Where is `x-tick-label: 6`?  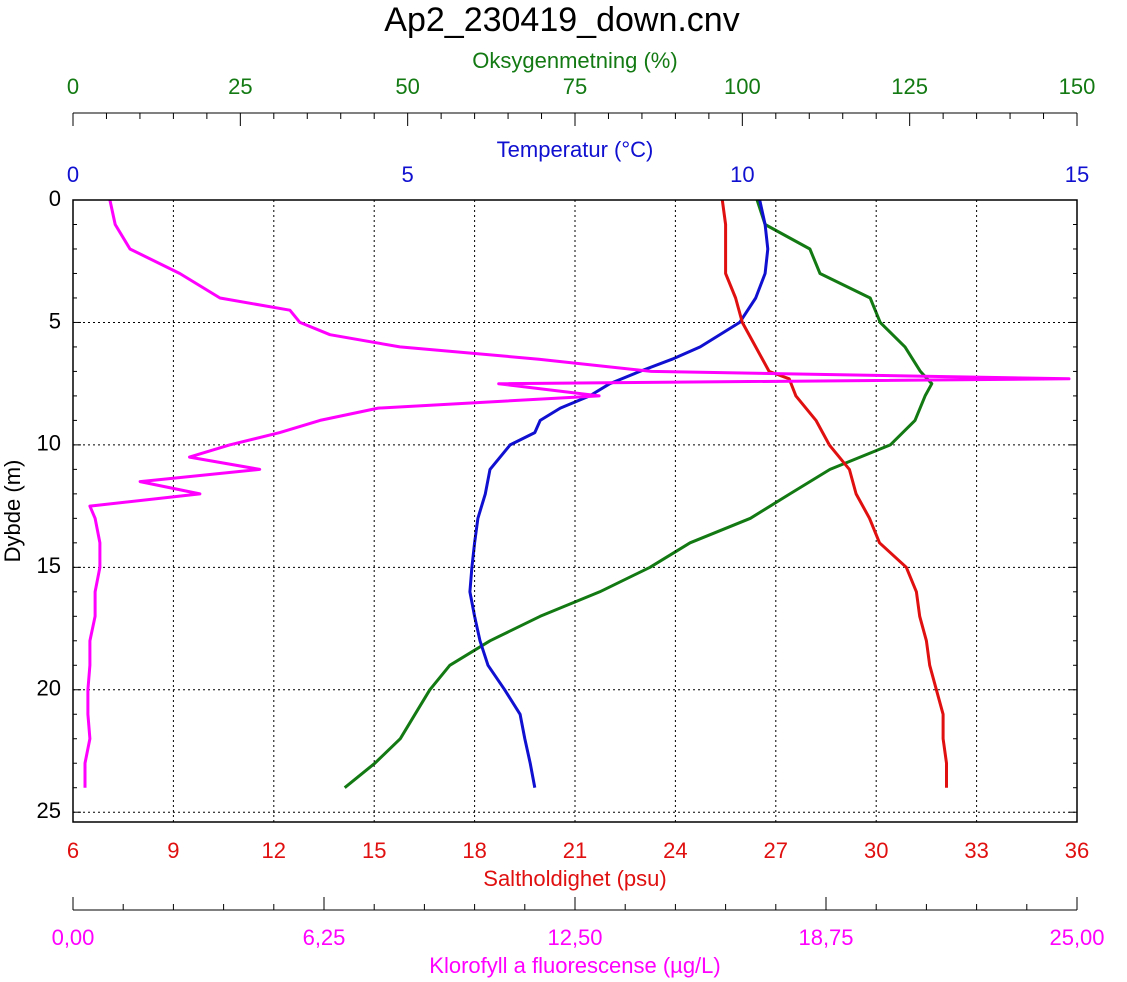
x-tick-label: 6 is located at coordinates (73, 850).